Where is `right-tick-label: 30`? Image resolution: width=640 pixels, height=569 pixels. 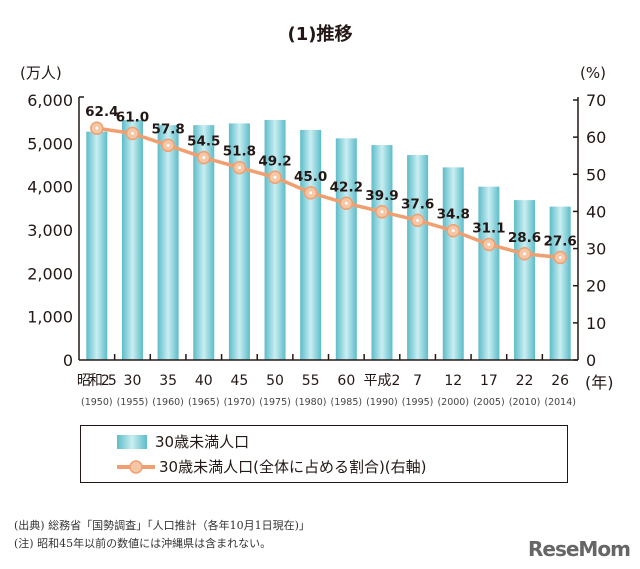
right-tick-label: 30 is located at coordinates (596, 249).